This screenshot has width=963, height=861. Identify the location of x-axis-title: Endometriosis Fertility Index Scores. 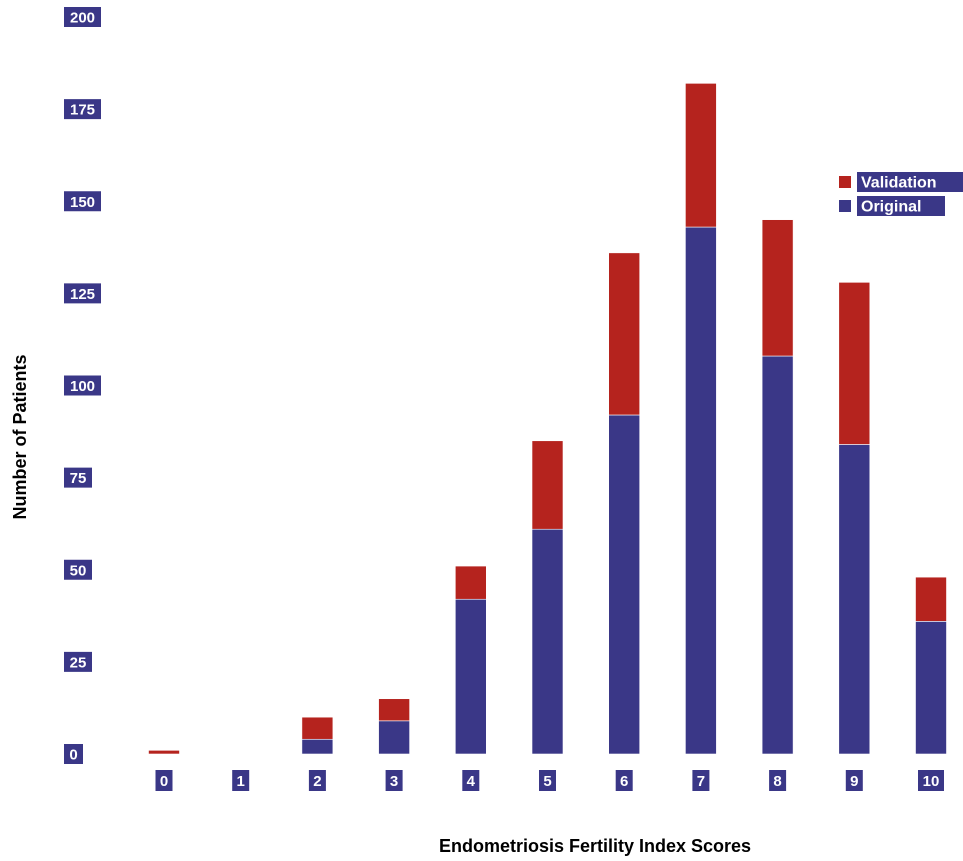
(595, 846).